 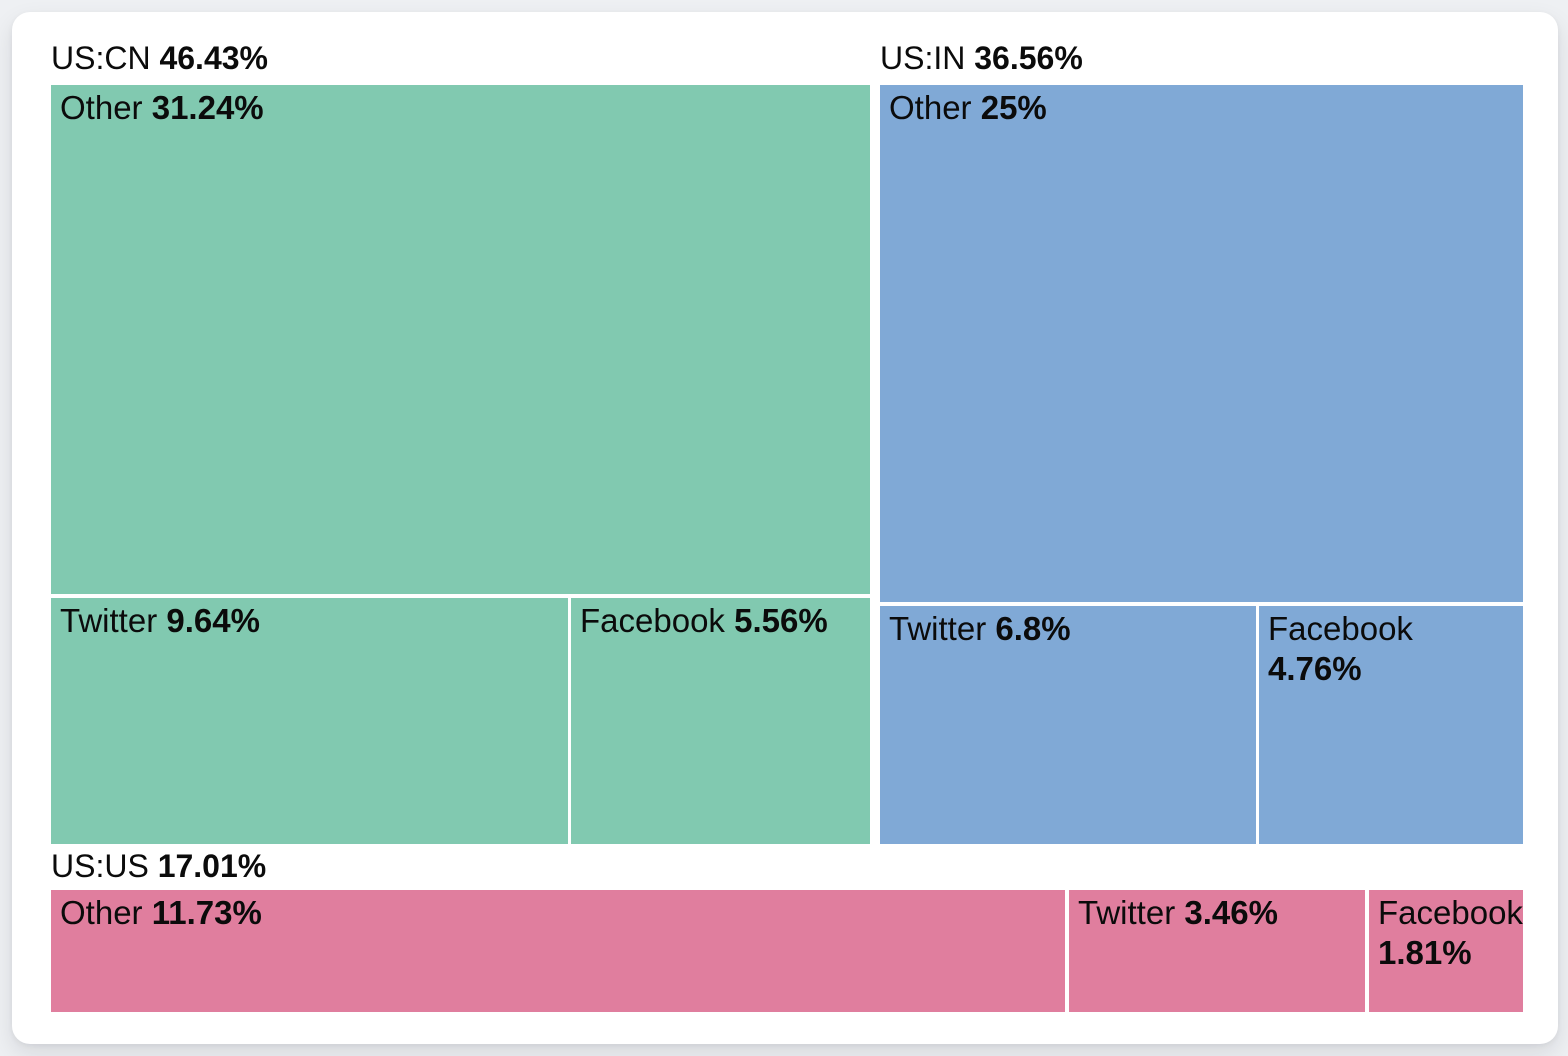 What do you see at coordinates (207, 107) in the screenshot?
I see `cell-percent: 31.24%` at bounding box center [207, 107].